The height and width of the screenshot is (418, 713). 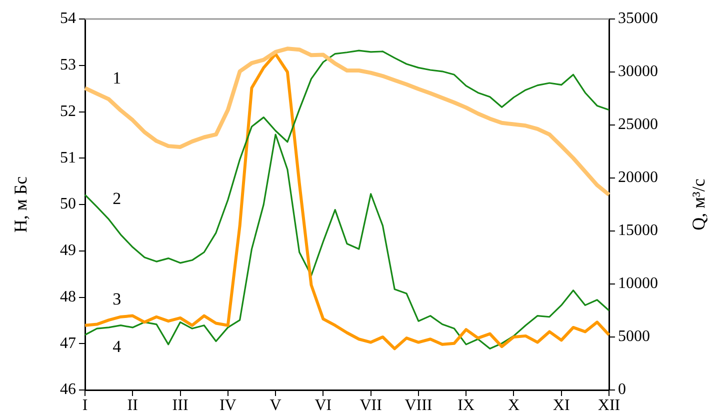 What do you see at coordinates (20, 204) in the screenshot?
I see `y-axis-title: H, м Бс` at bounding box center [20, 204].